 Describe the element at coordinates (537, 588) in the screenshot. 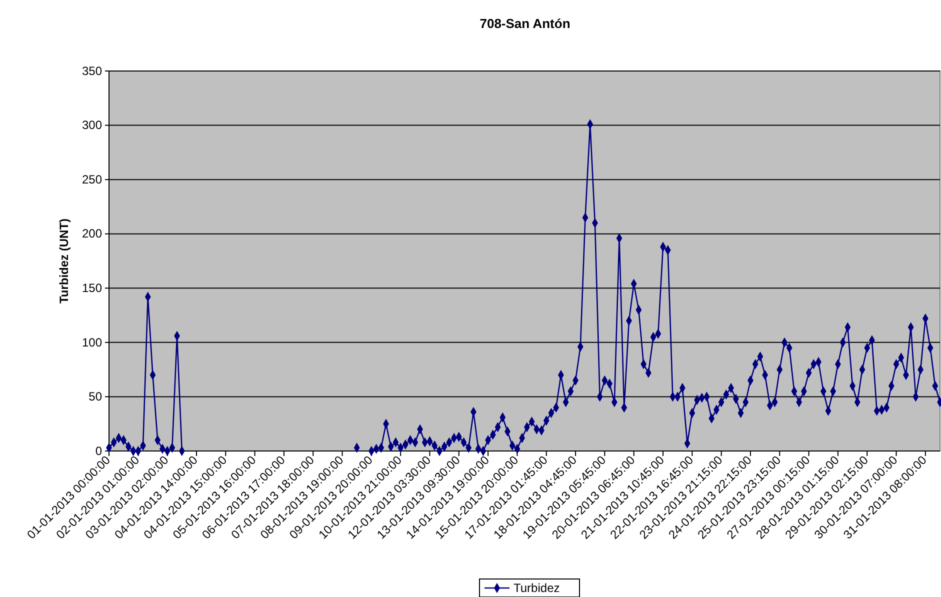

I see `legend-label: Turbidez` at that location.